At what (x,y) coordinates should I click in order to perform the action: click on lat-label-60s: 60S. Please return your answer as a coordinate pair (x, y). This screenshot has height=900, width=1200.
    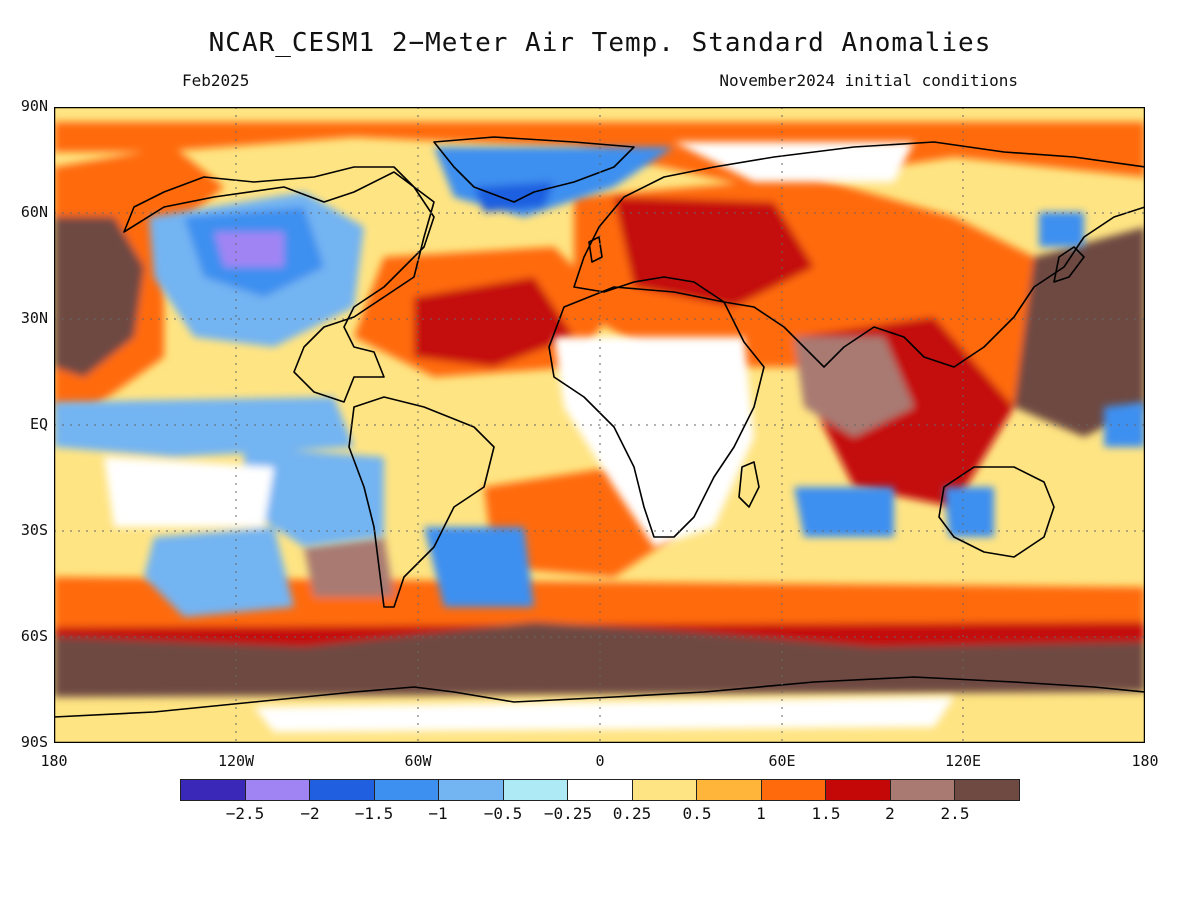
    Looking at the image, I should click on (34, 636).